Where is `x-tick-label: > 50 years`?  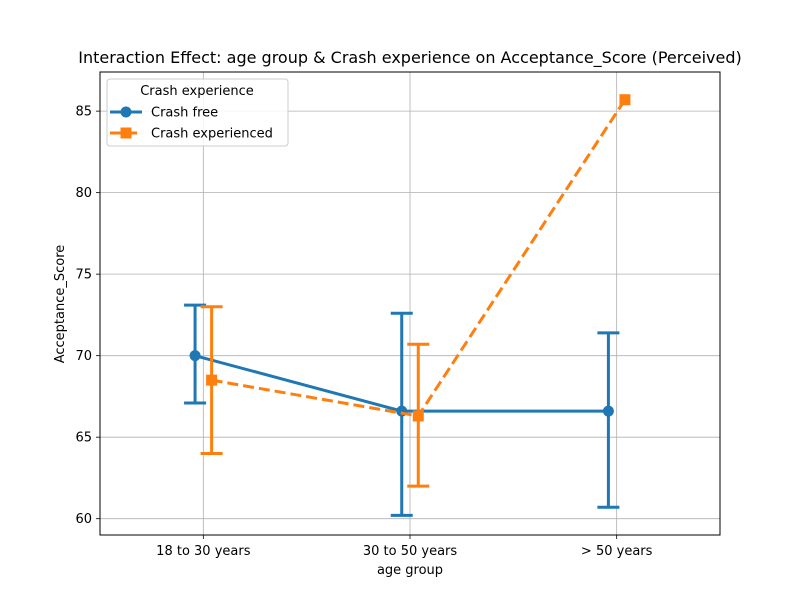
x-tick-label: > 50 years is located at coordinates (617, 551).